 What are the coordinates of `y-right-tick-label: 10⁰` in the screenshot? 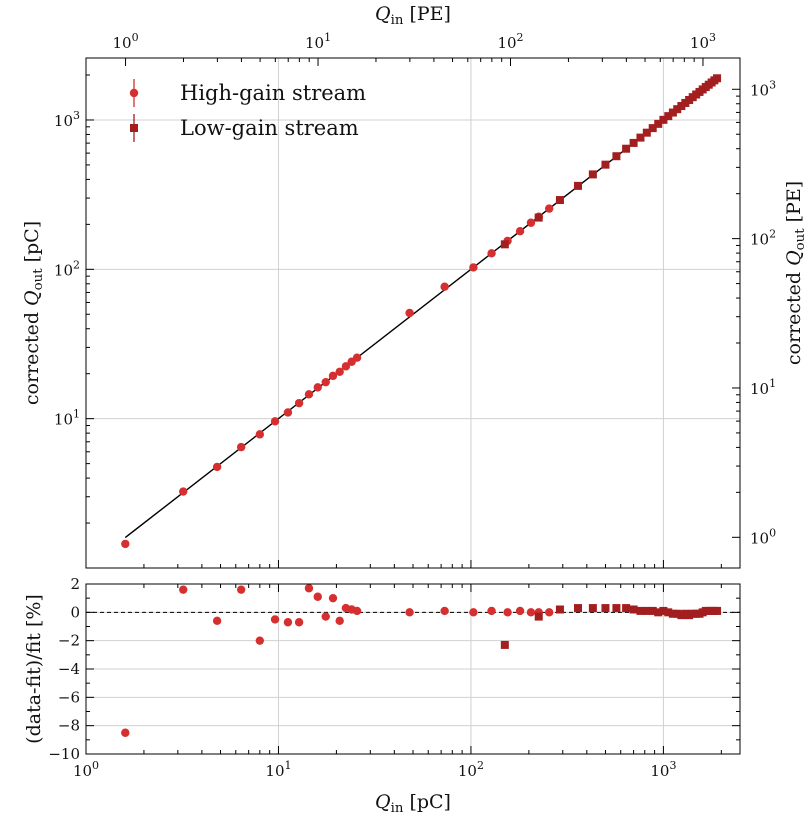 It's located at (763, 536).